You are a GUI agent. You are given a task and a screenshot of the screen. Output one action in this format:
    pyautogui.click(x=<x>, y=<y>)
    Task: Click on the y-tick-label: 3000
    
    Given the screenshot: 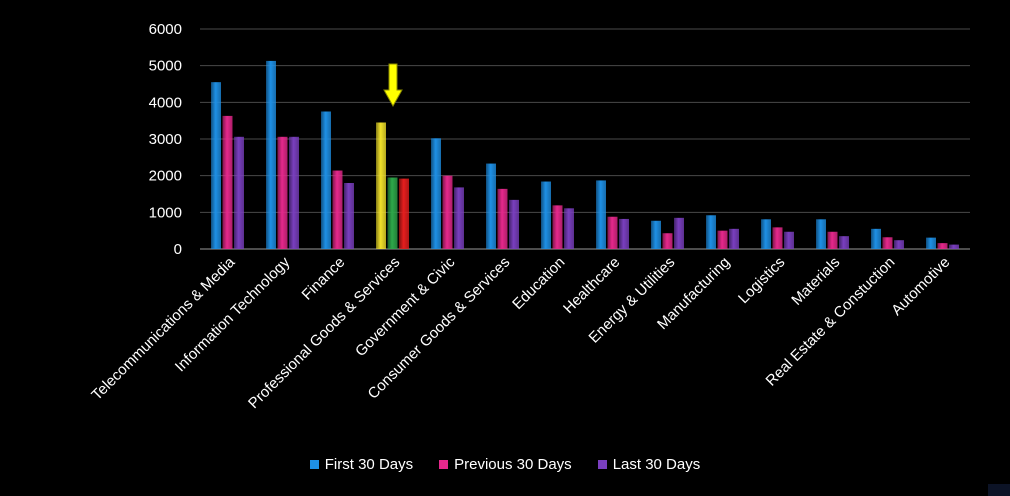 What is the action you would take?
    pyautogui.click(x=165, y=139)
    